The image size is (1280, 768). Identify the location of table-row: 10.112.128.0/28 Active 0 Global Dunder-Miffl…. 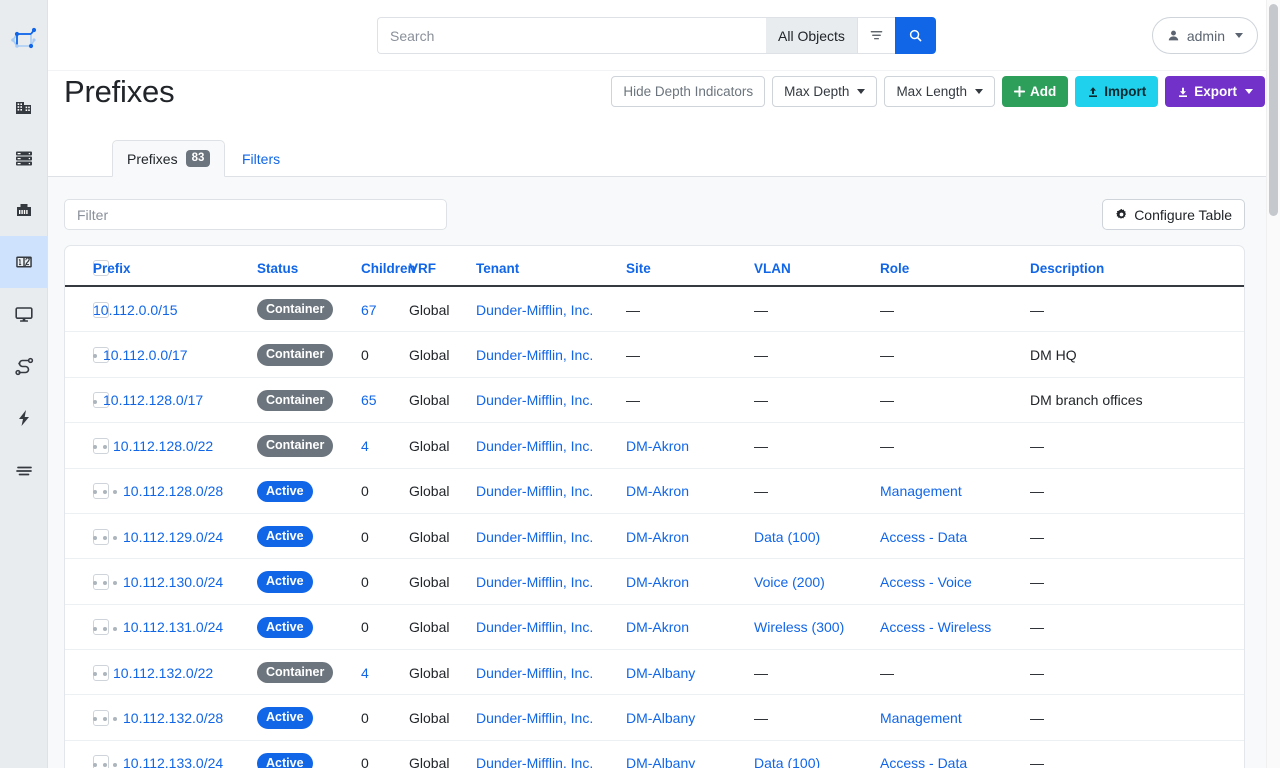
(654, 491).